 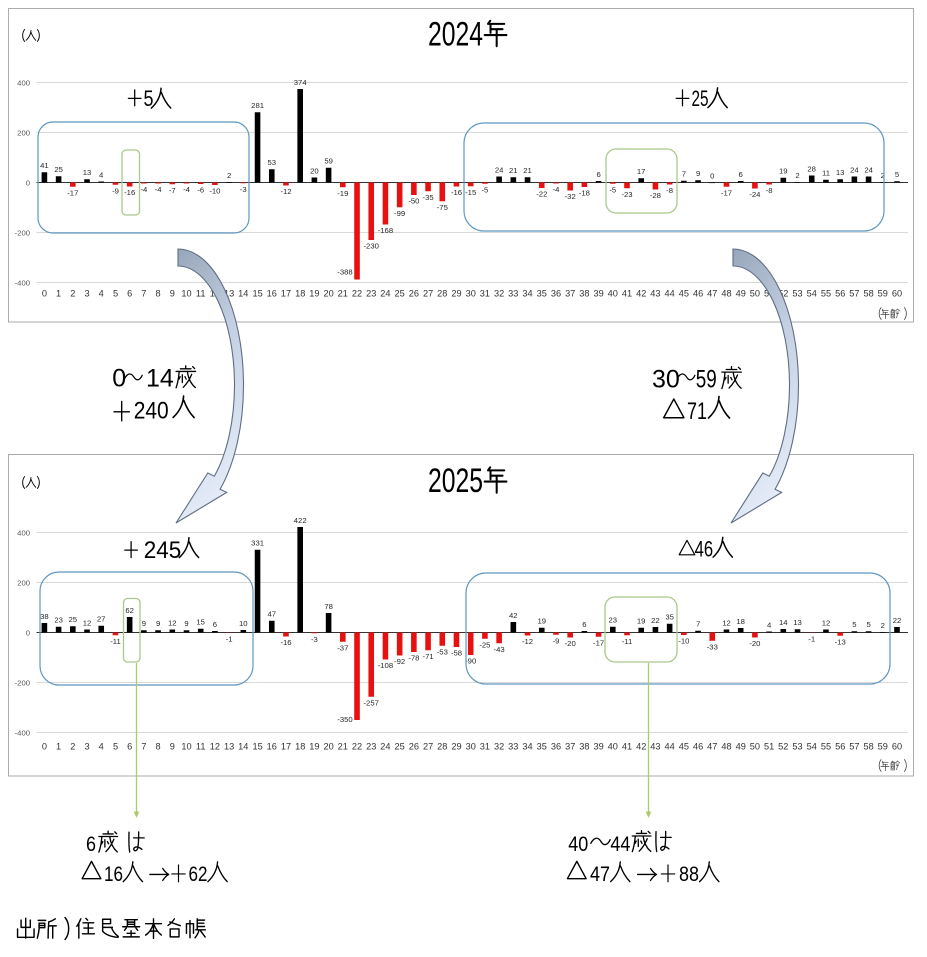 I want to click on svg-text: 88, so click(x=689, y=874).